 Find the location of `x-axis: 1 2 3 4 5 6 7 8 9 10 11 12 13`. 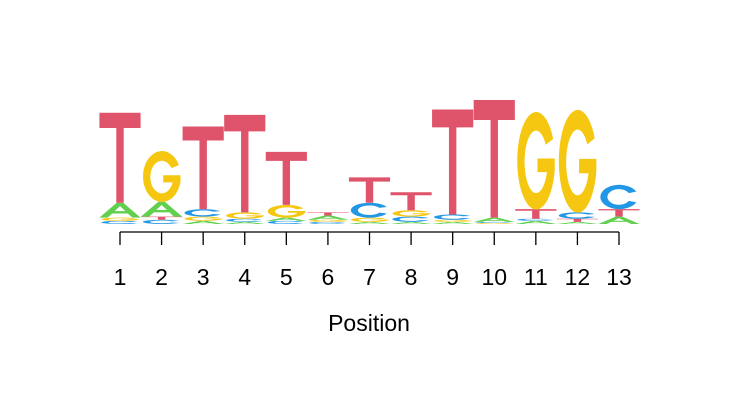

x-axis: 1 2 3 4 5 6 7 8 9 10 11 12 13 is located at coordinates (373, 260).